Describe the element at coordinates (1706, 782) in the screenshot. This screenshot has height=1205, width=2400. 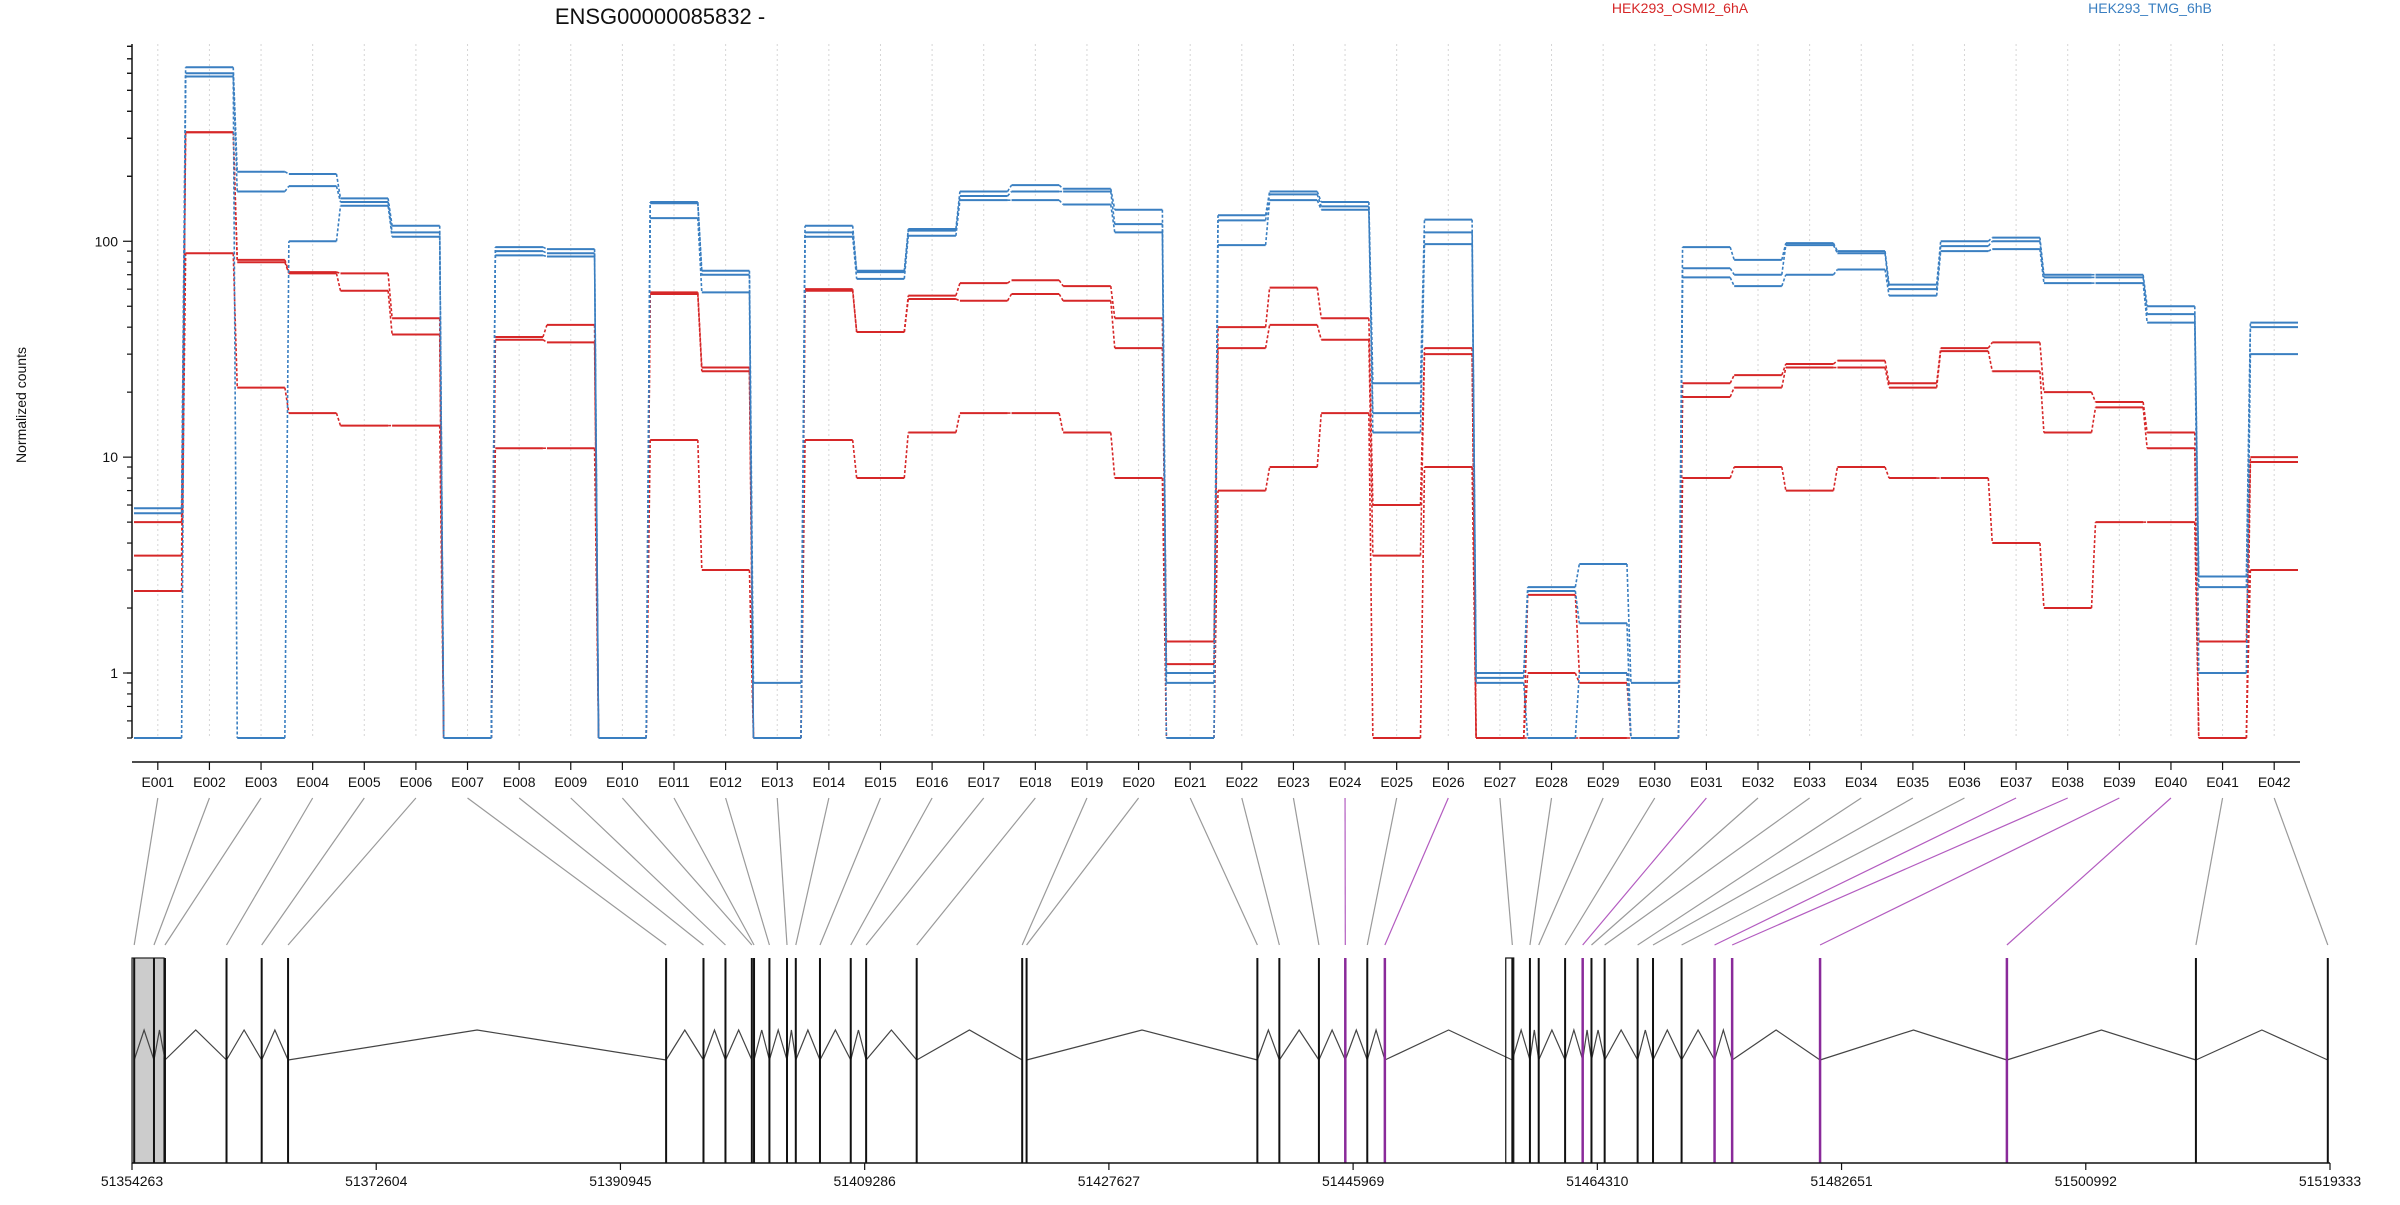
I see `x-tick-label: E031` at that location.